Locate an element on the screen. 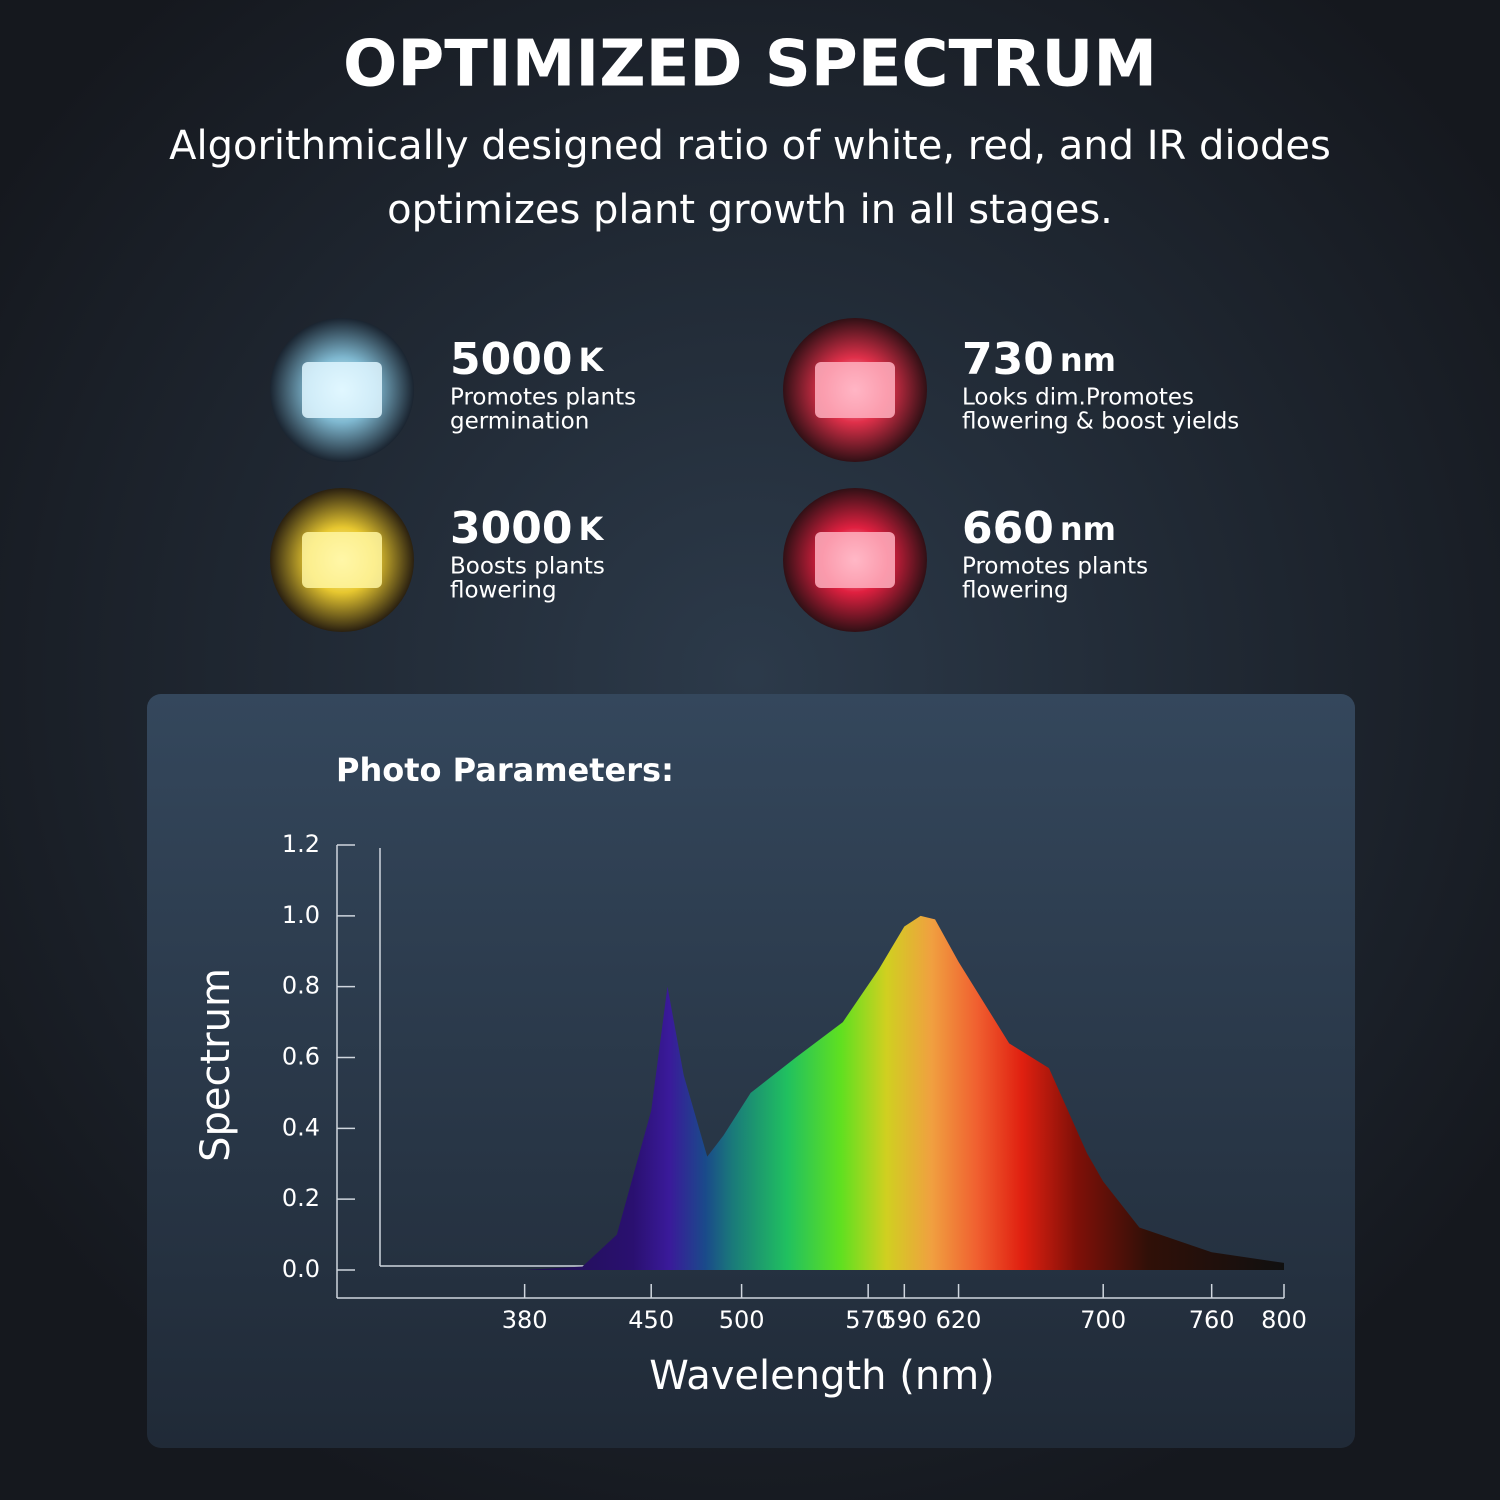 Image resolution: width=1500 pixels, height=1500 pixels. y-tick-label: 1.2 is located at coordinates (301, 844).